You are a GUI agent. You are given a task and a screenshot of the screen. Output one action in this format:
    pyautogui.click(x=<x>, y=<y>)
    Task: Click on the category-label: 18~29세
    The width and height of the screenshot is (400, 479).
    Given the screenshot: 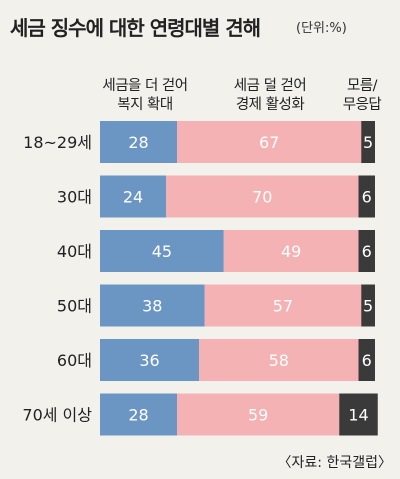 What is the action you would take?
    pyautogui.click(x=57, y=142)
    